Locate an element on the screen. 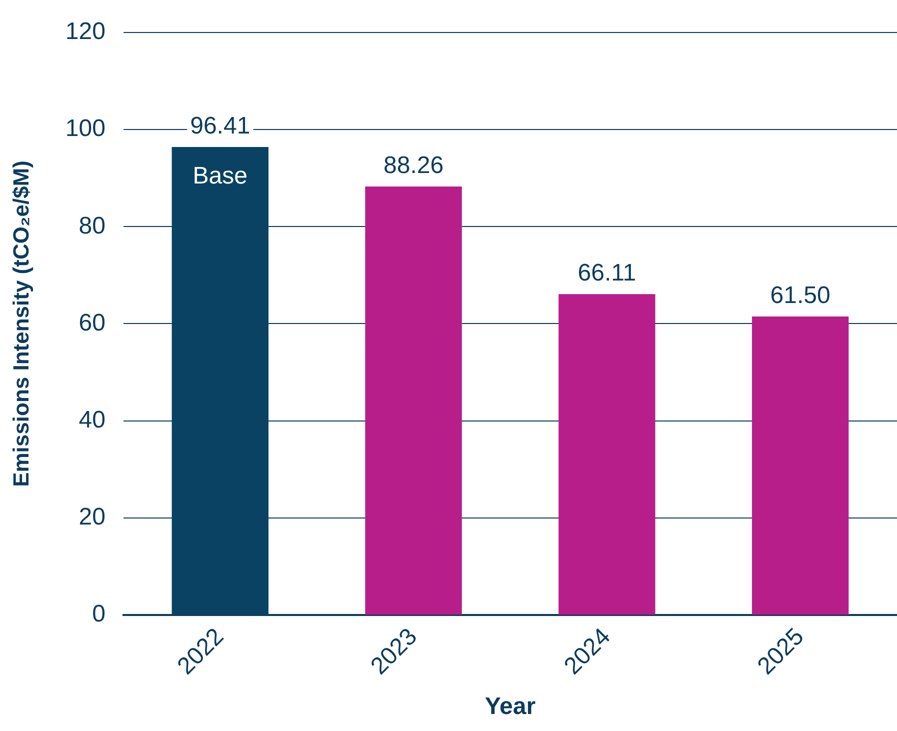 This screenshot has height=731, width=897. y-tick-label: 40 is located at coordinates (92, 420).